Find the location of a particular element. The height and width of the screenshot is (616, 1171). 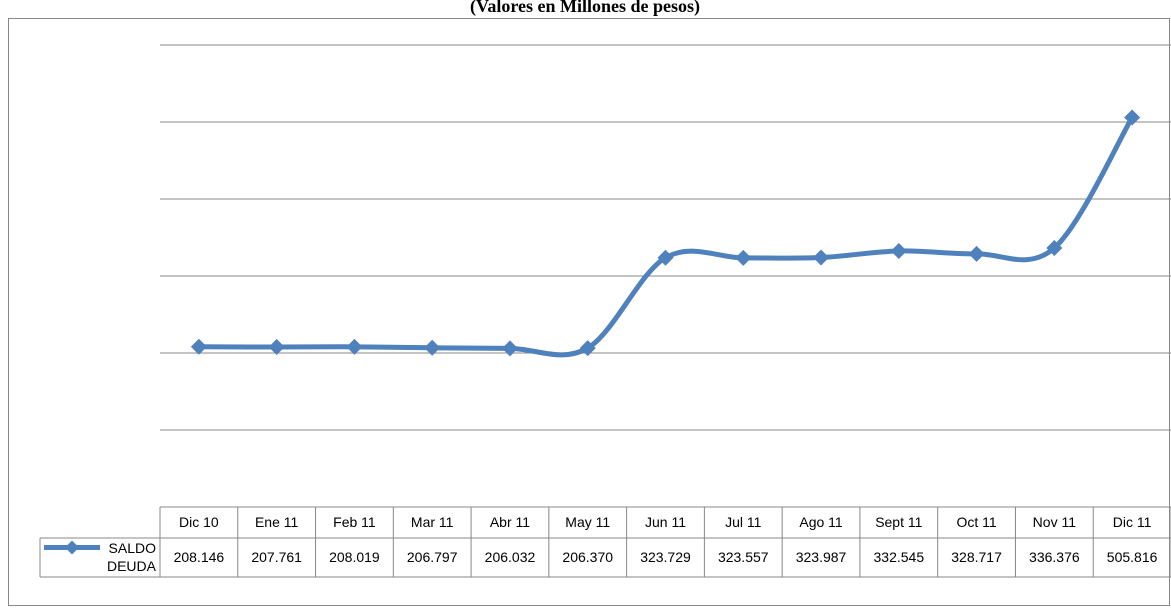

legend-label: SALDO DEUDA is located at coordinates (131, 557).